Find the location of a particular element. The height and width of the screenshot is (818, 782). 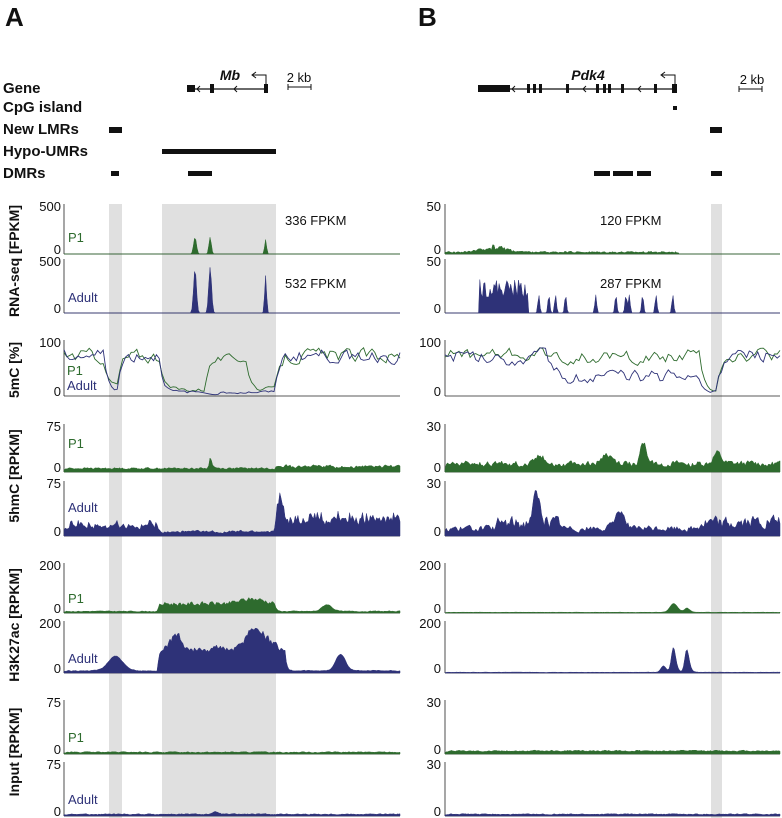

new-lmr-bar-b is located at coordinates (716, 130).